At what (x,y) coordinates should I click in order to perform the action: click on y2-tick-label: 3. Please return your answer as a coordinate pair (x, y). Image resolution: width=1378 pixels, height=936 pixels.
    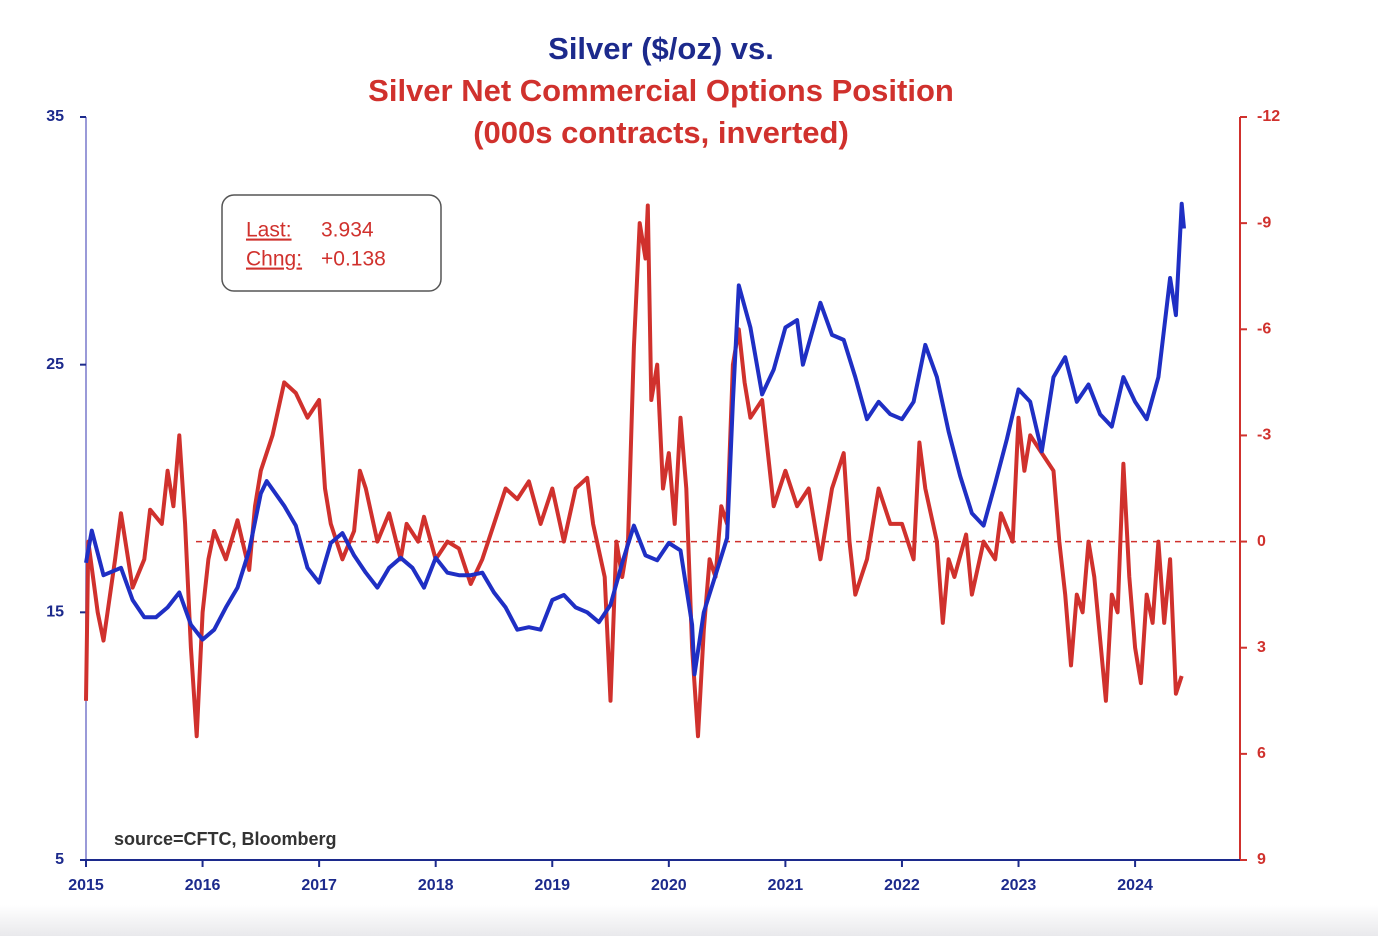
    Looking at the image, I should click on (1261, 647).